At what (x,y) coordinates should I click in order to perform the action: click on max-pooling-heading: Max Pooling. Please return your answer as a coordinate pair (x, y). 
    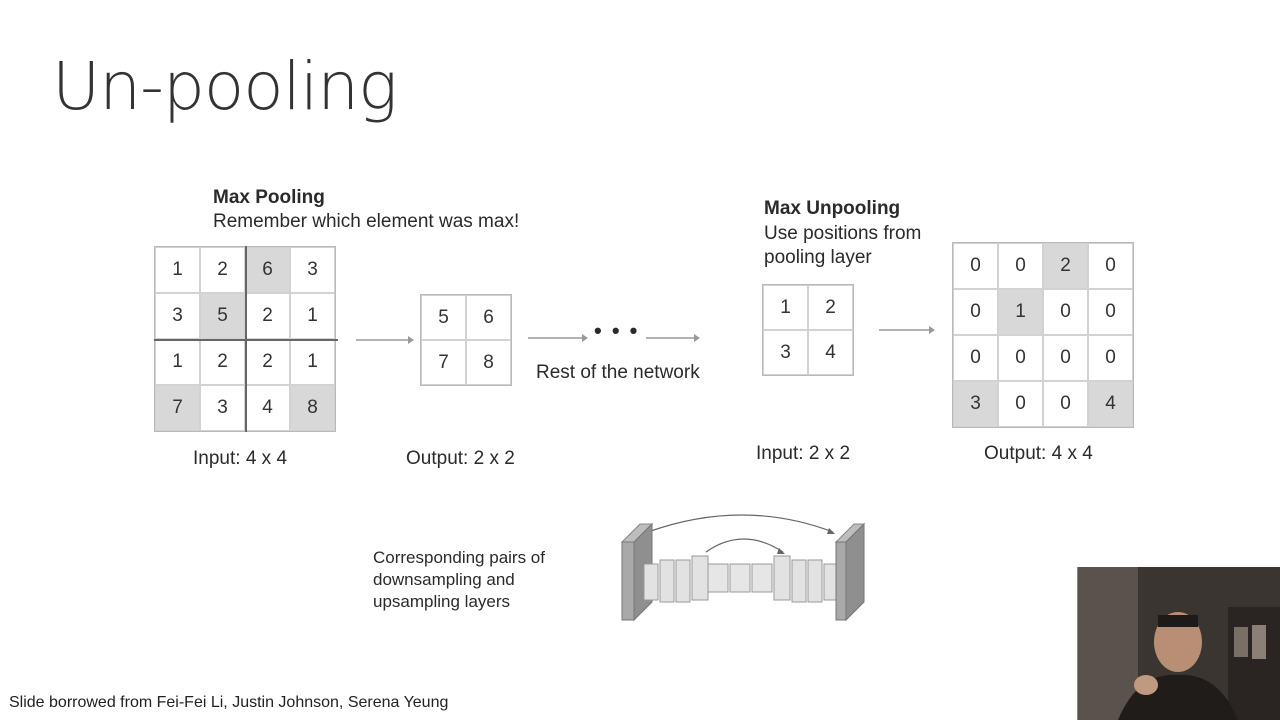
    Looking at the image, I should click on (269, 197).